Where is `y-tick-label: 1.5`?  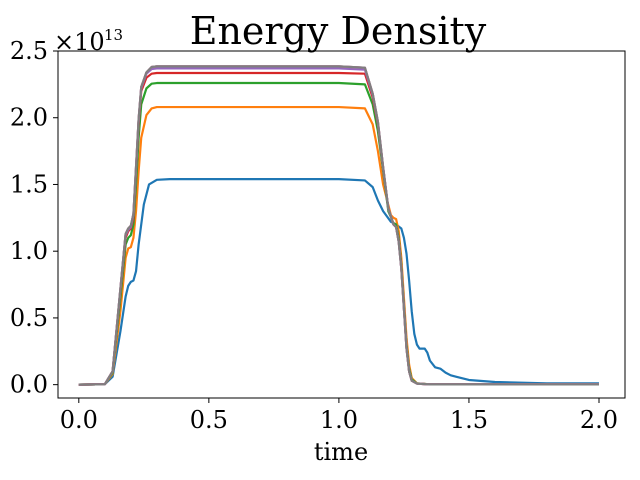
y-tick-label: 1.5 is located at coordinates (29, 184).